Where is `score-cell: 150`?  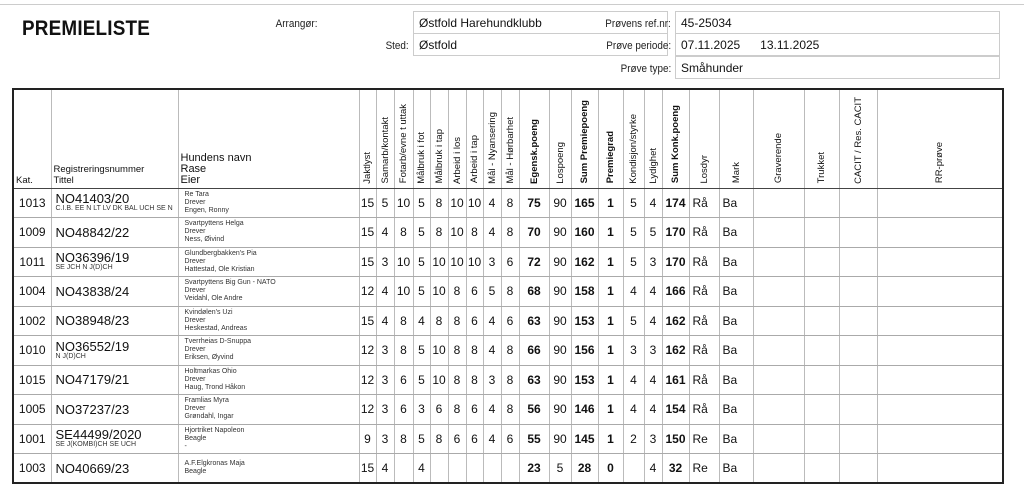 score-cell: 150 is located at coordinates (675, 439).